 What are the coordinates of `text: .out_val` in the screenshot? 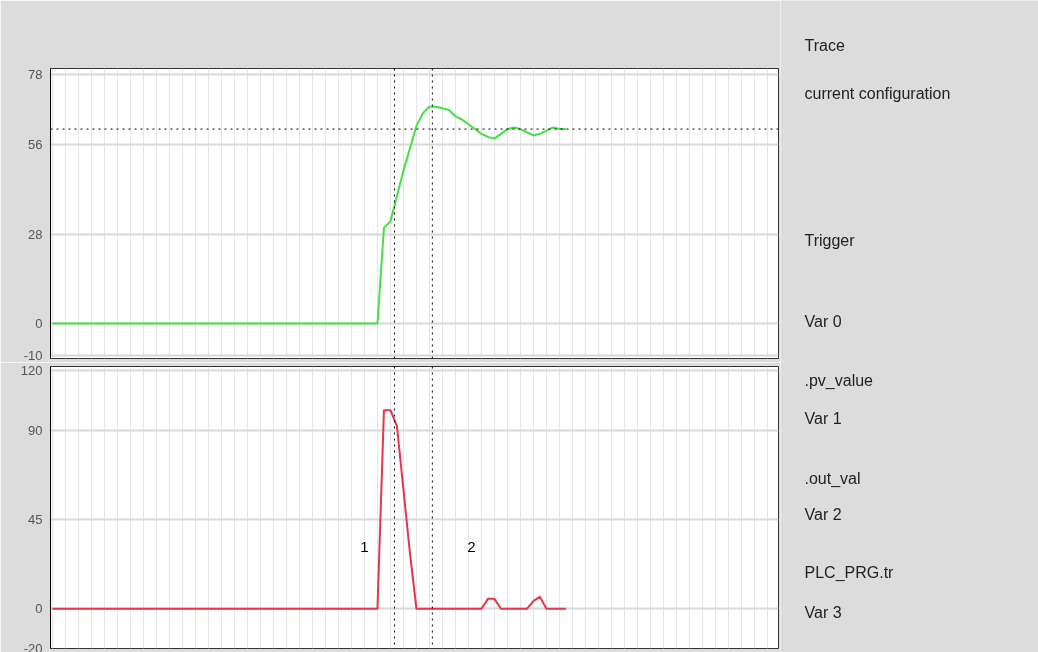 It's located at (832, 479).